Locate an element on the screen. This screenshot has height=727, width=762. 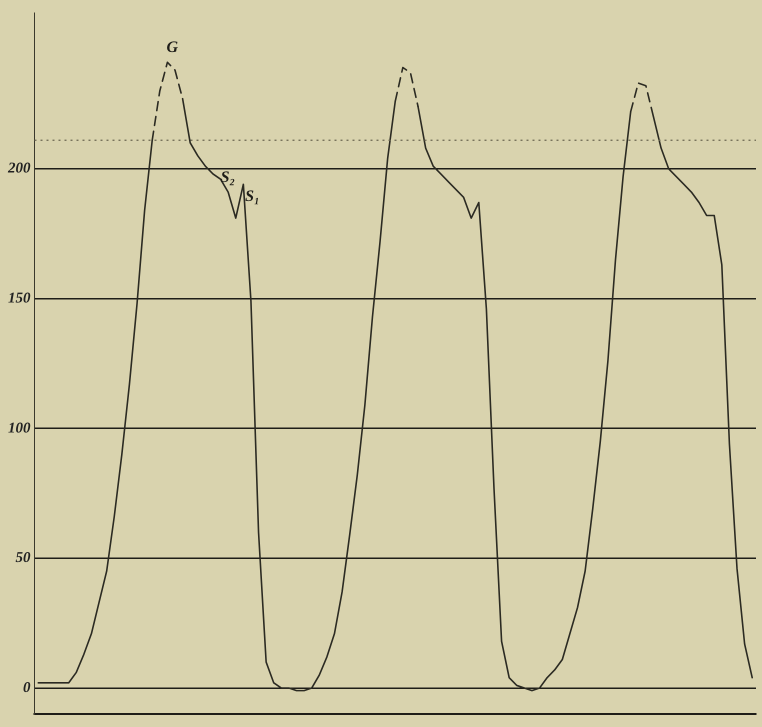
y-tick-label: 100 is located at coordinates (19, 428).